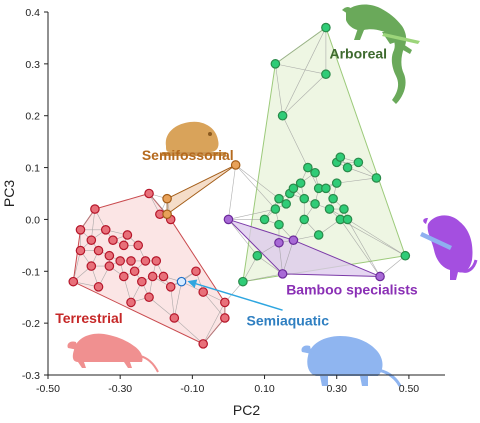 The width and height of the screenshot is (480, 423). What do you see at coordinates (188, 155) in the screenshot?
I see `semifossorial-label: Semifossorial` at bounding box center [188, 155].